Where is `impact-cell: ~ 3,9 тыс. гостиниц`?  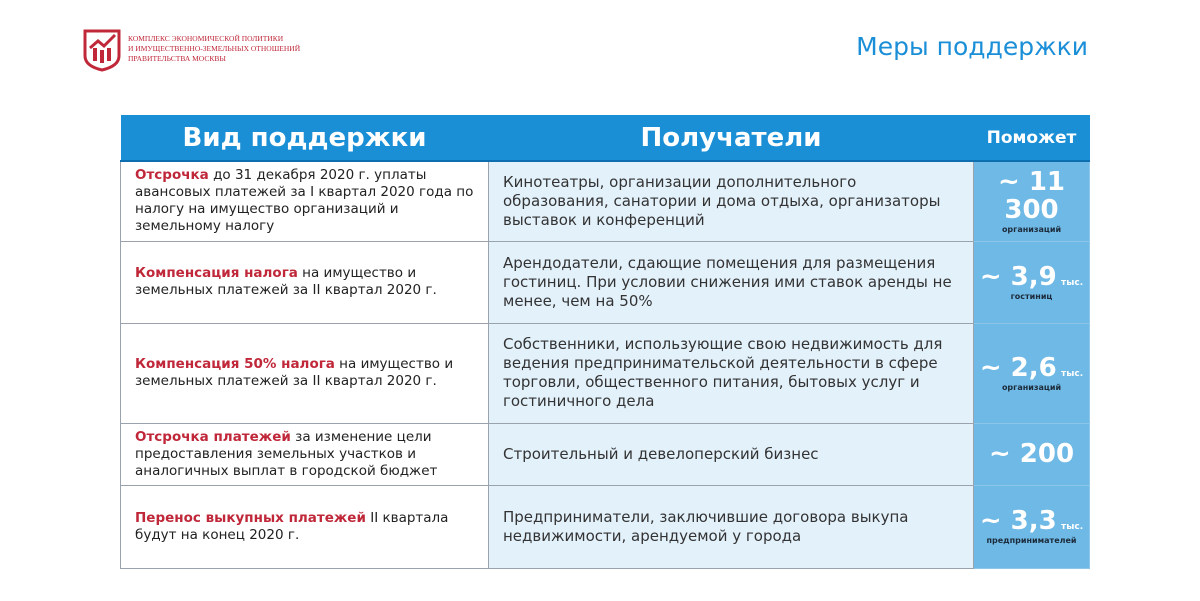
impact-cell: ~ 3,9 тыс. гостиниц is located at coordinates (1031, 282).